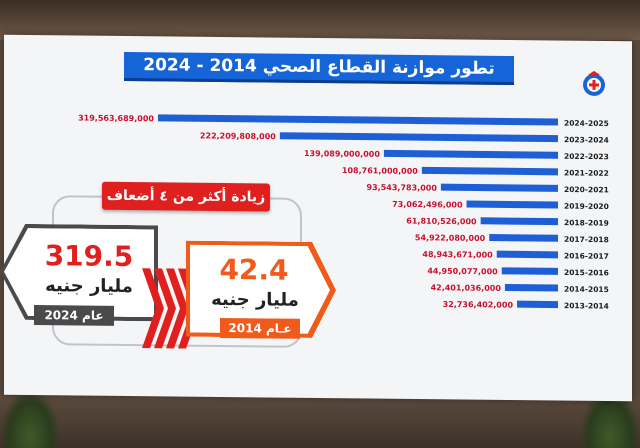 This screenshot has width=640, height=448. What do you see at coordinates (260, 328) in the screenshot?
I see `right-box-year: عـام 2014` at bounding box center [260, 328].